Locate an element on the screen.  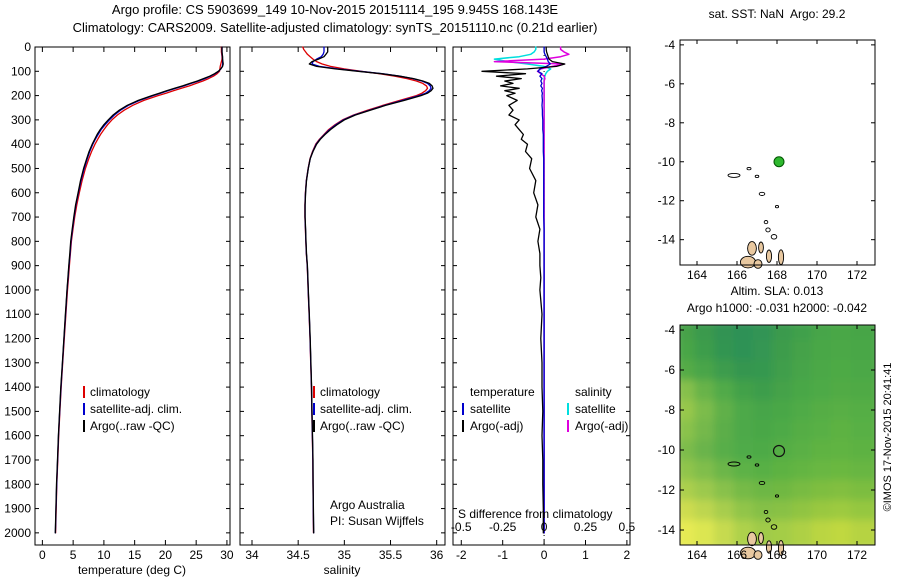
diff-legend-t-satellite: satellite is located at coordinates (490, 409).